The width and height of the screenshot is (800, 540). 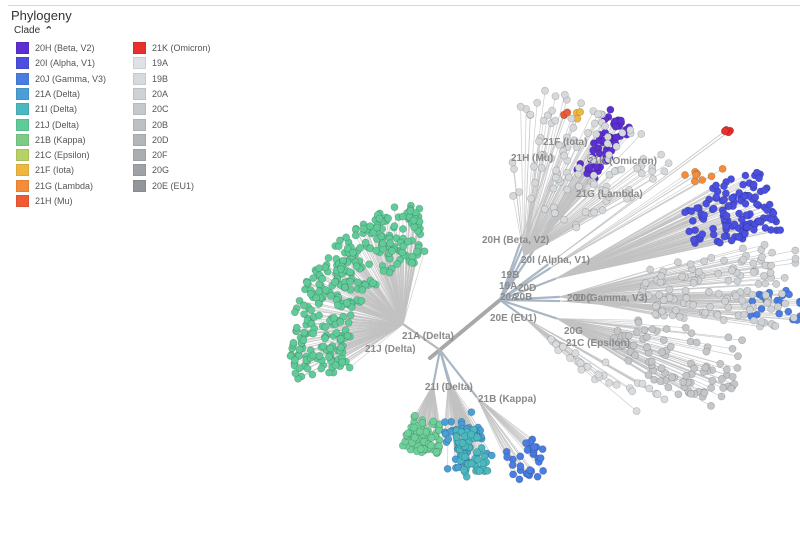 What do you see at coordinates (150, 94) in the screenshot?
I see `legend-item: 20A` at bounding box center [150, 94].